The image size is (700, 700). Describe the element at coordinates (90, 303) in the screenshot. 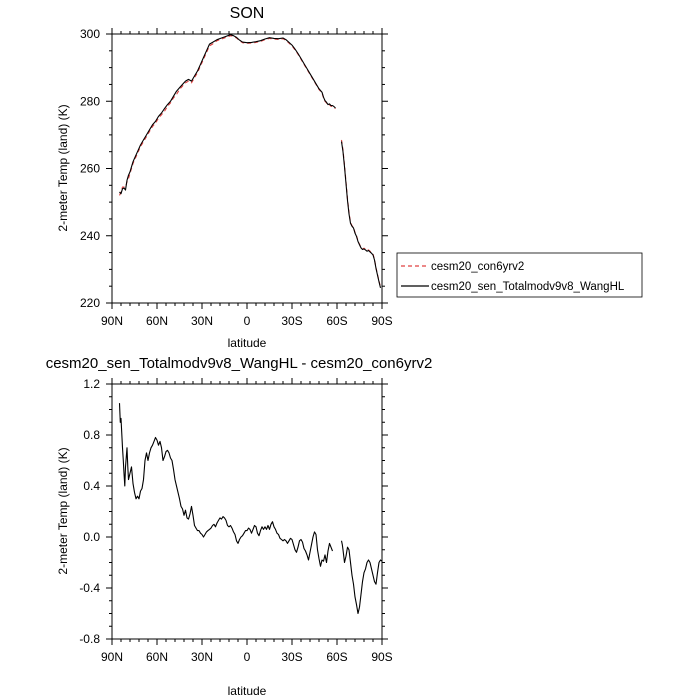

I see `y-tick-label: 220` at that location.